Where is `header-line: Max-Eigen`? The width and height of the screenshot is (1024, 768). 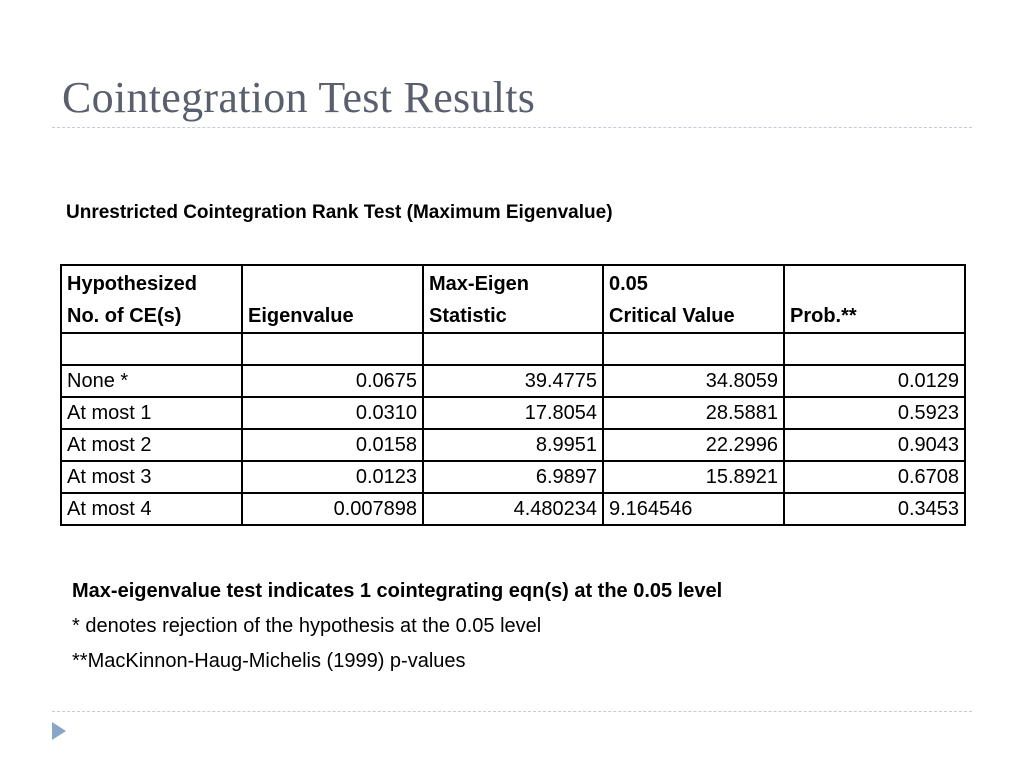
header-line: Max-Eigen is located at coordinates (479, 284).